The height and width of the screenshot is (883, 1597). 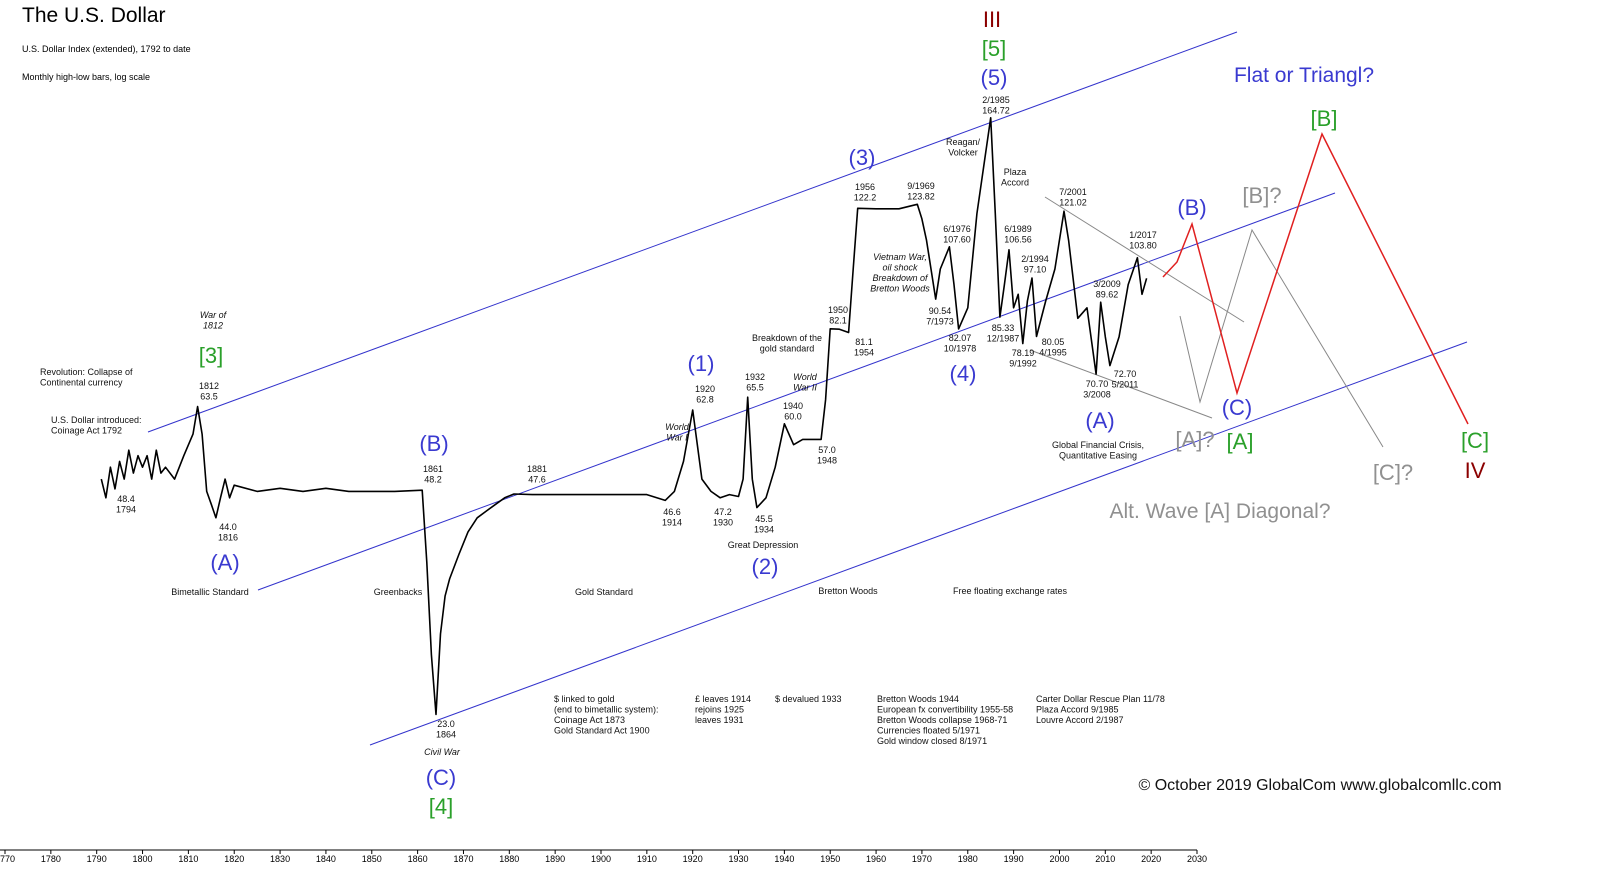 What do you see at coordinates (808, 699) in the screenshot?
I see `annotation: $ devalued 1933` at bounding box center [808, 699].